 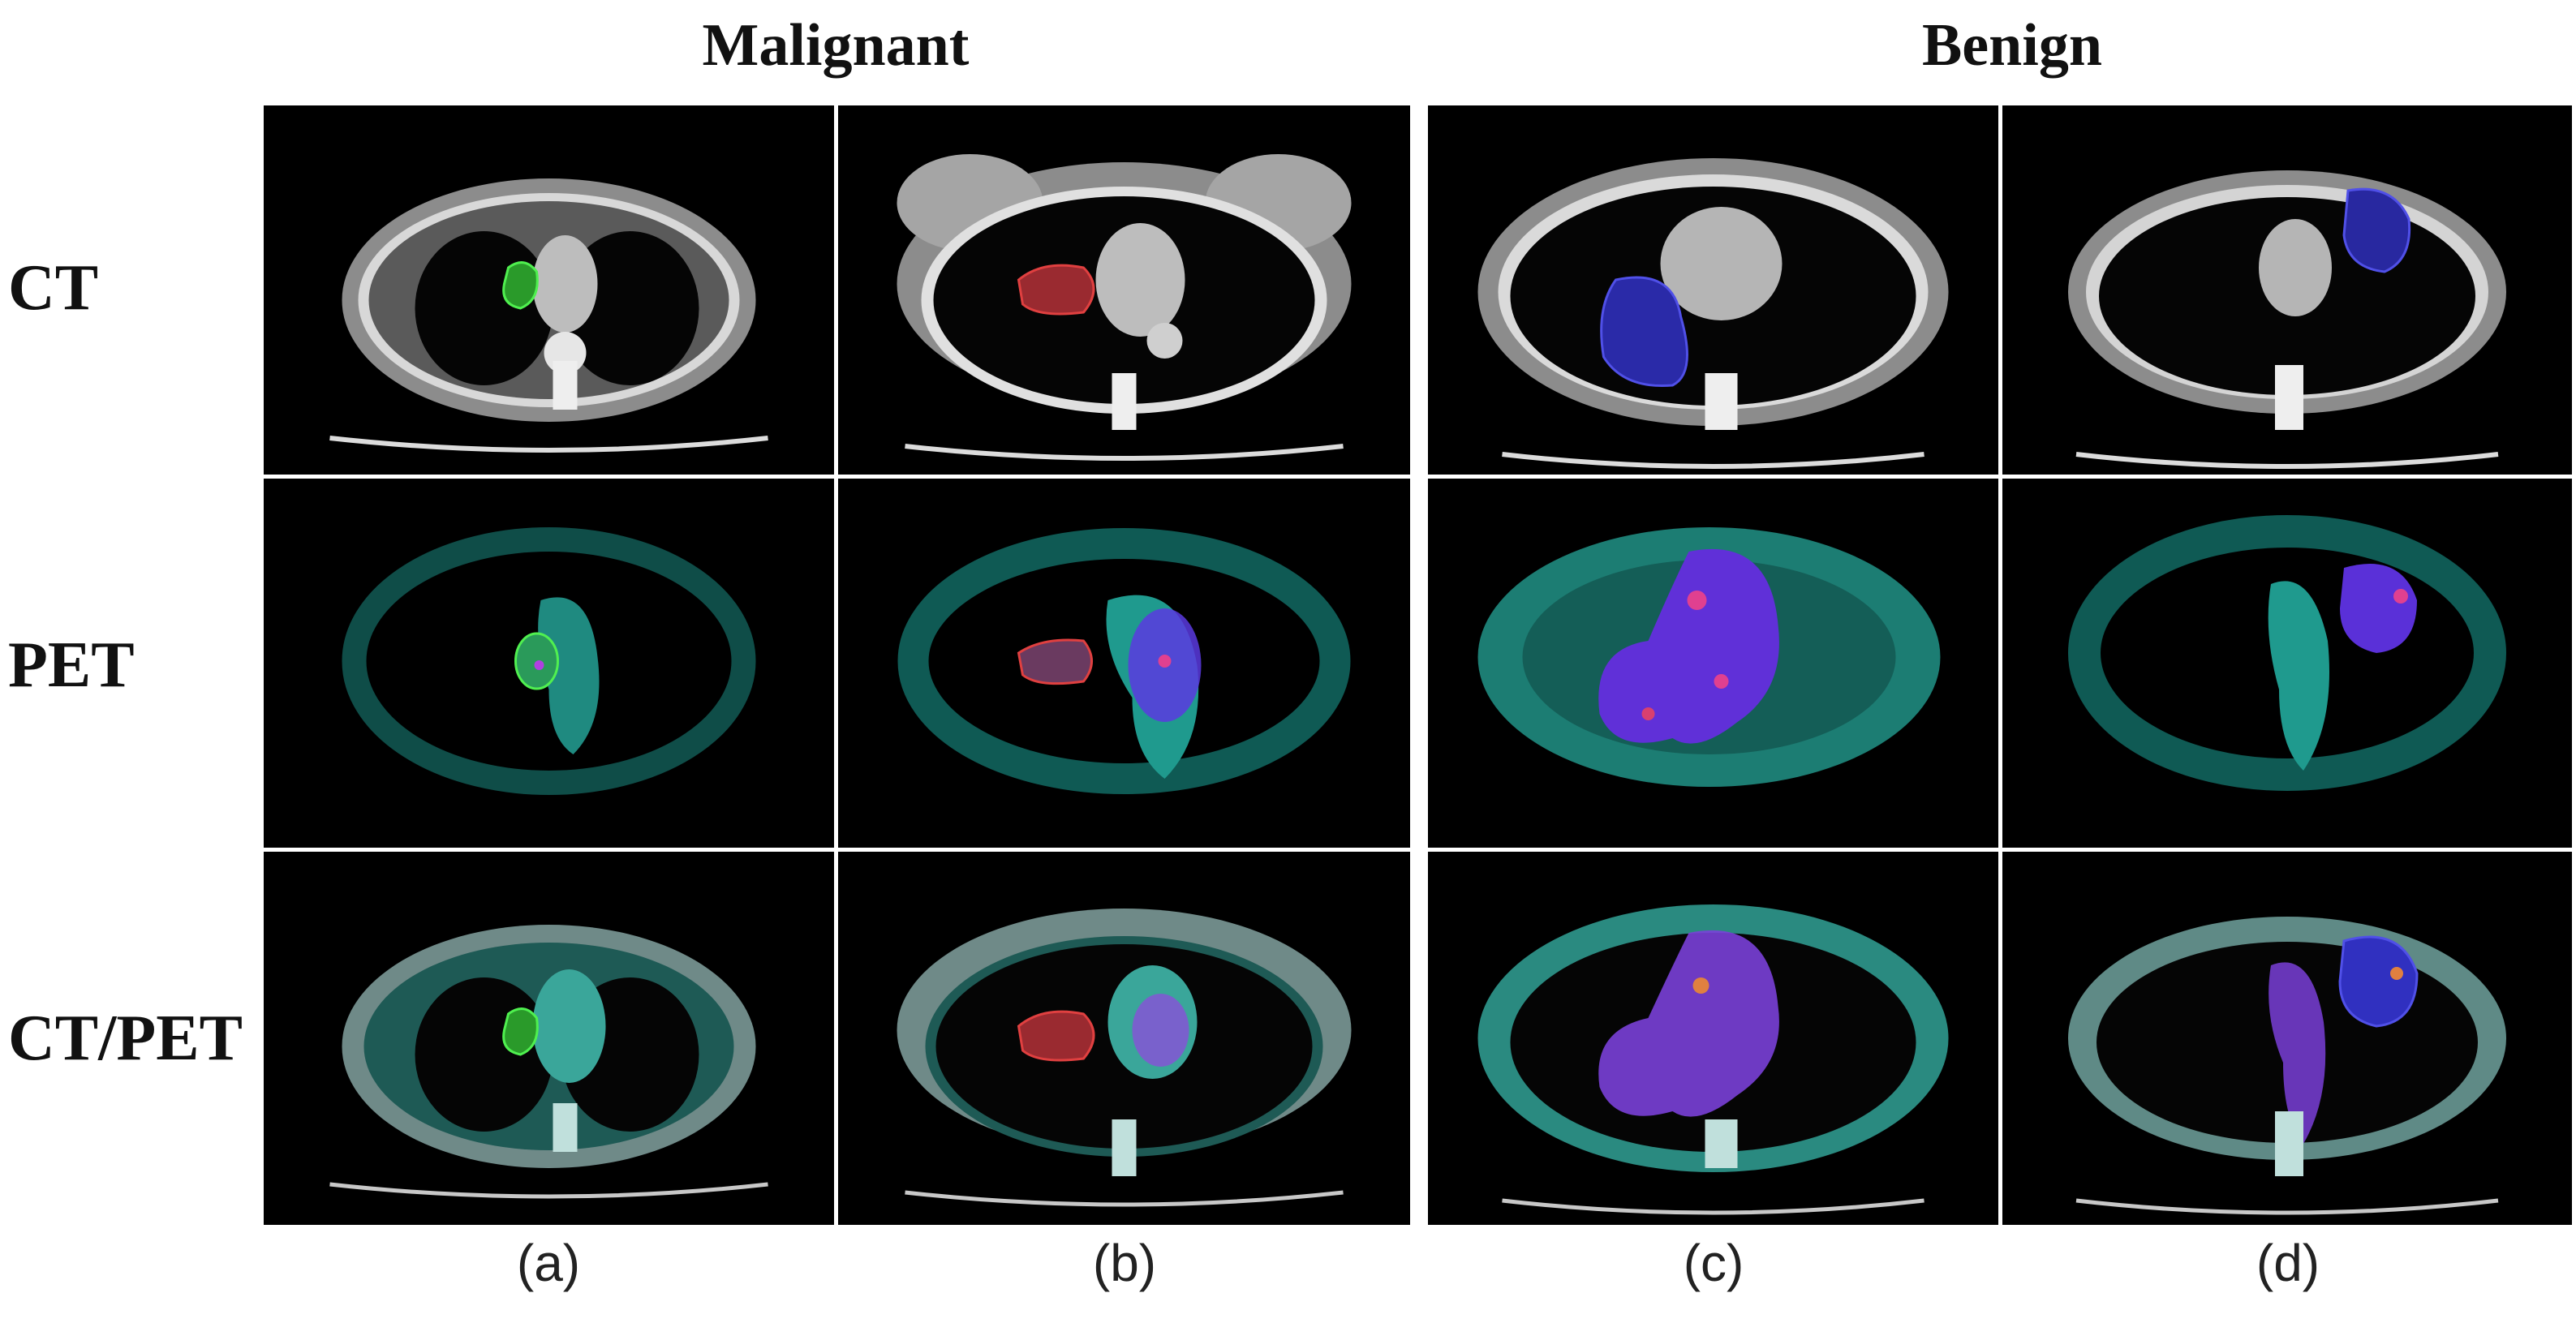 What do you see at coordinates (2287, 663) in the screenshot?
I see `pet-image-d` at bounding box center [2287, 663].